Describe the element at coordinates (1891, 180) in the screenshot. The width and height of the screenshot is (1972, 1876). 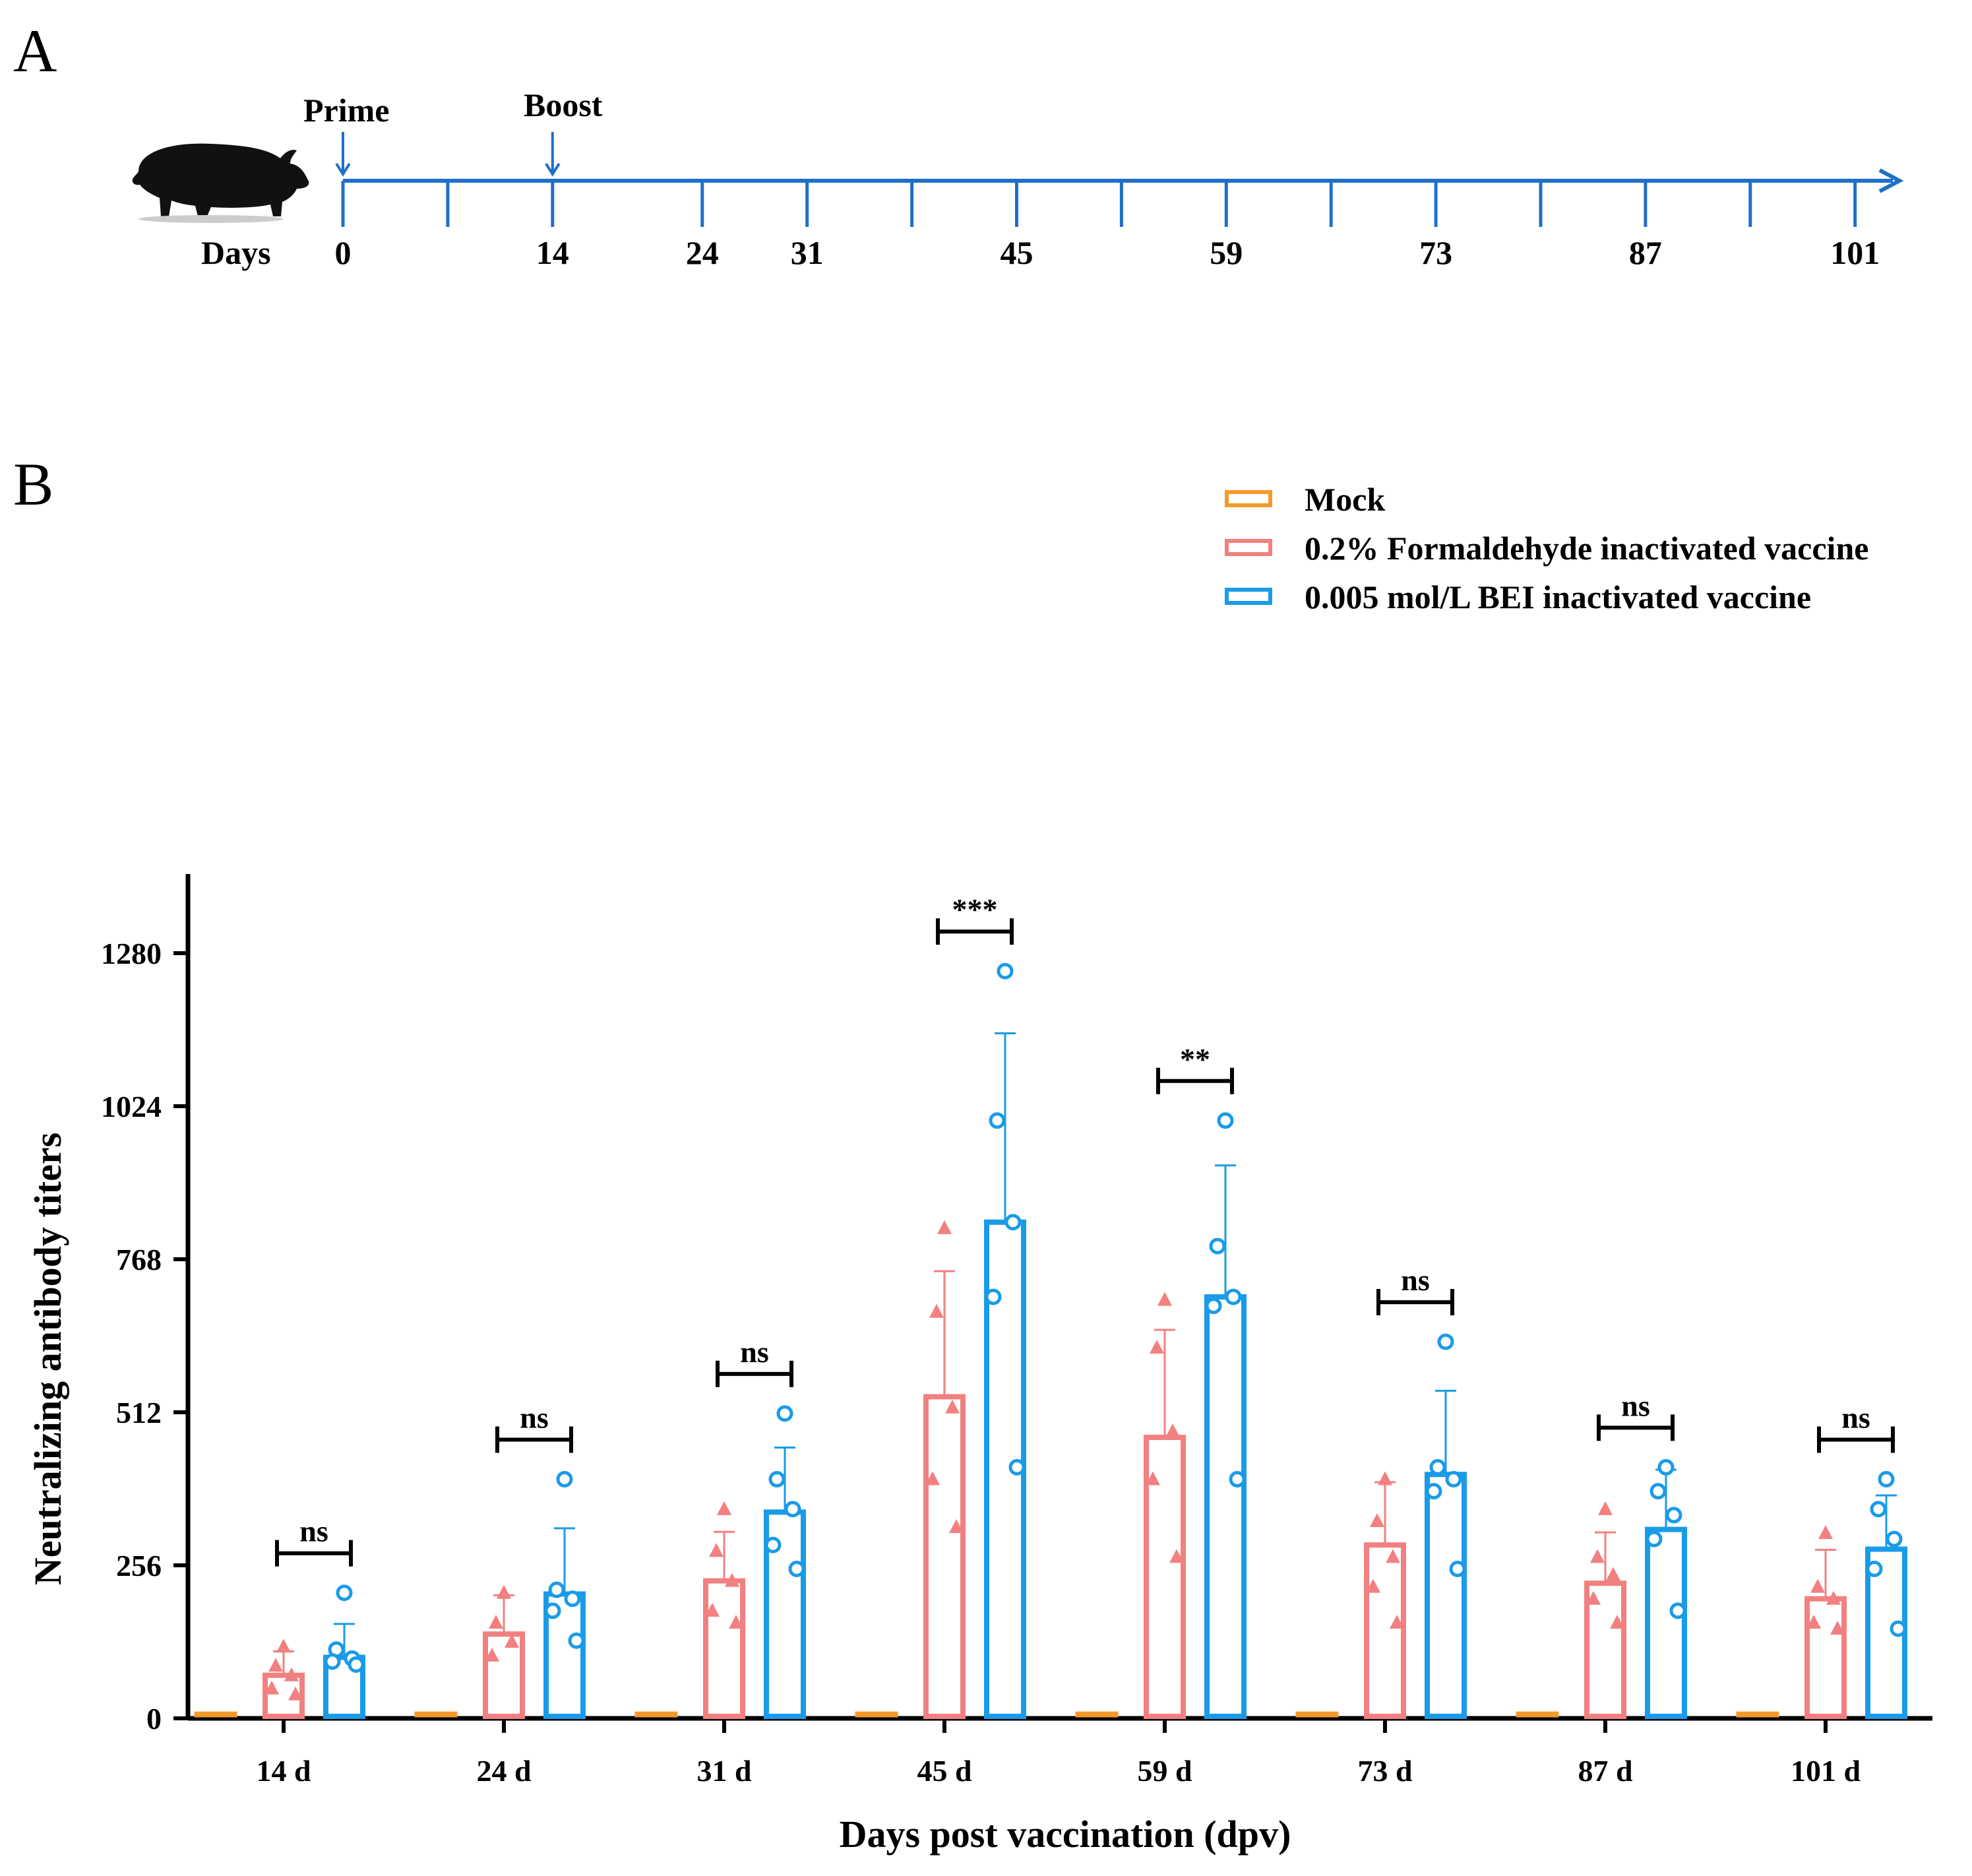
I see `timeline-arrowhead` at that location.